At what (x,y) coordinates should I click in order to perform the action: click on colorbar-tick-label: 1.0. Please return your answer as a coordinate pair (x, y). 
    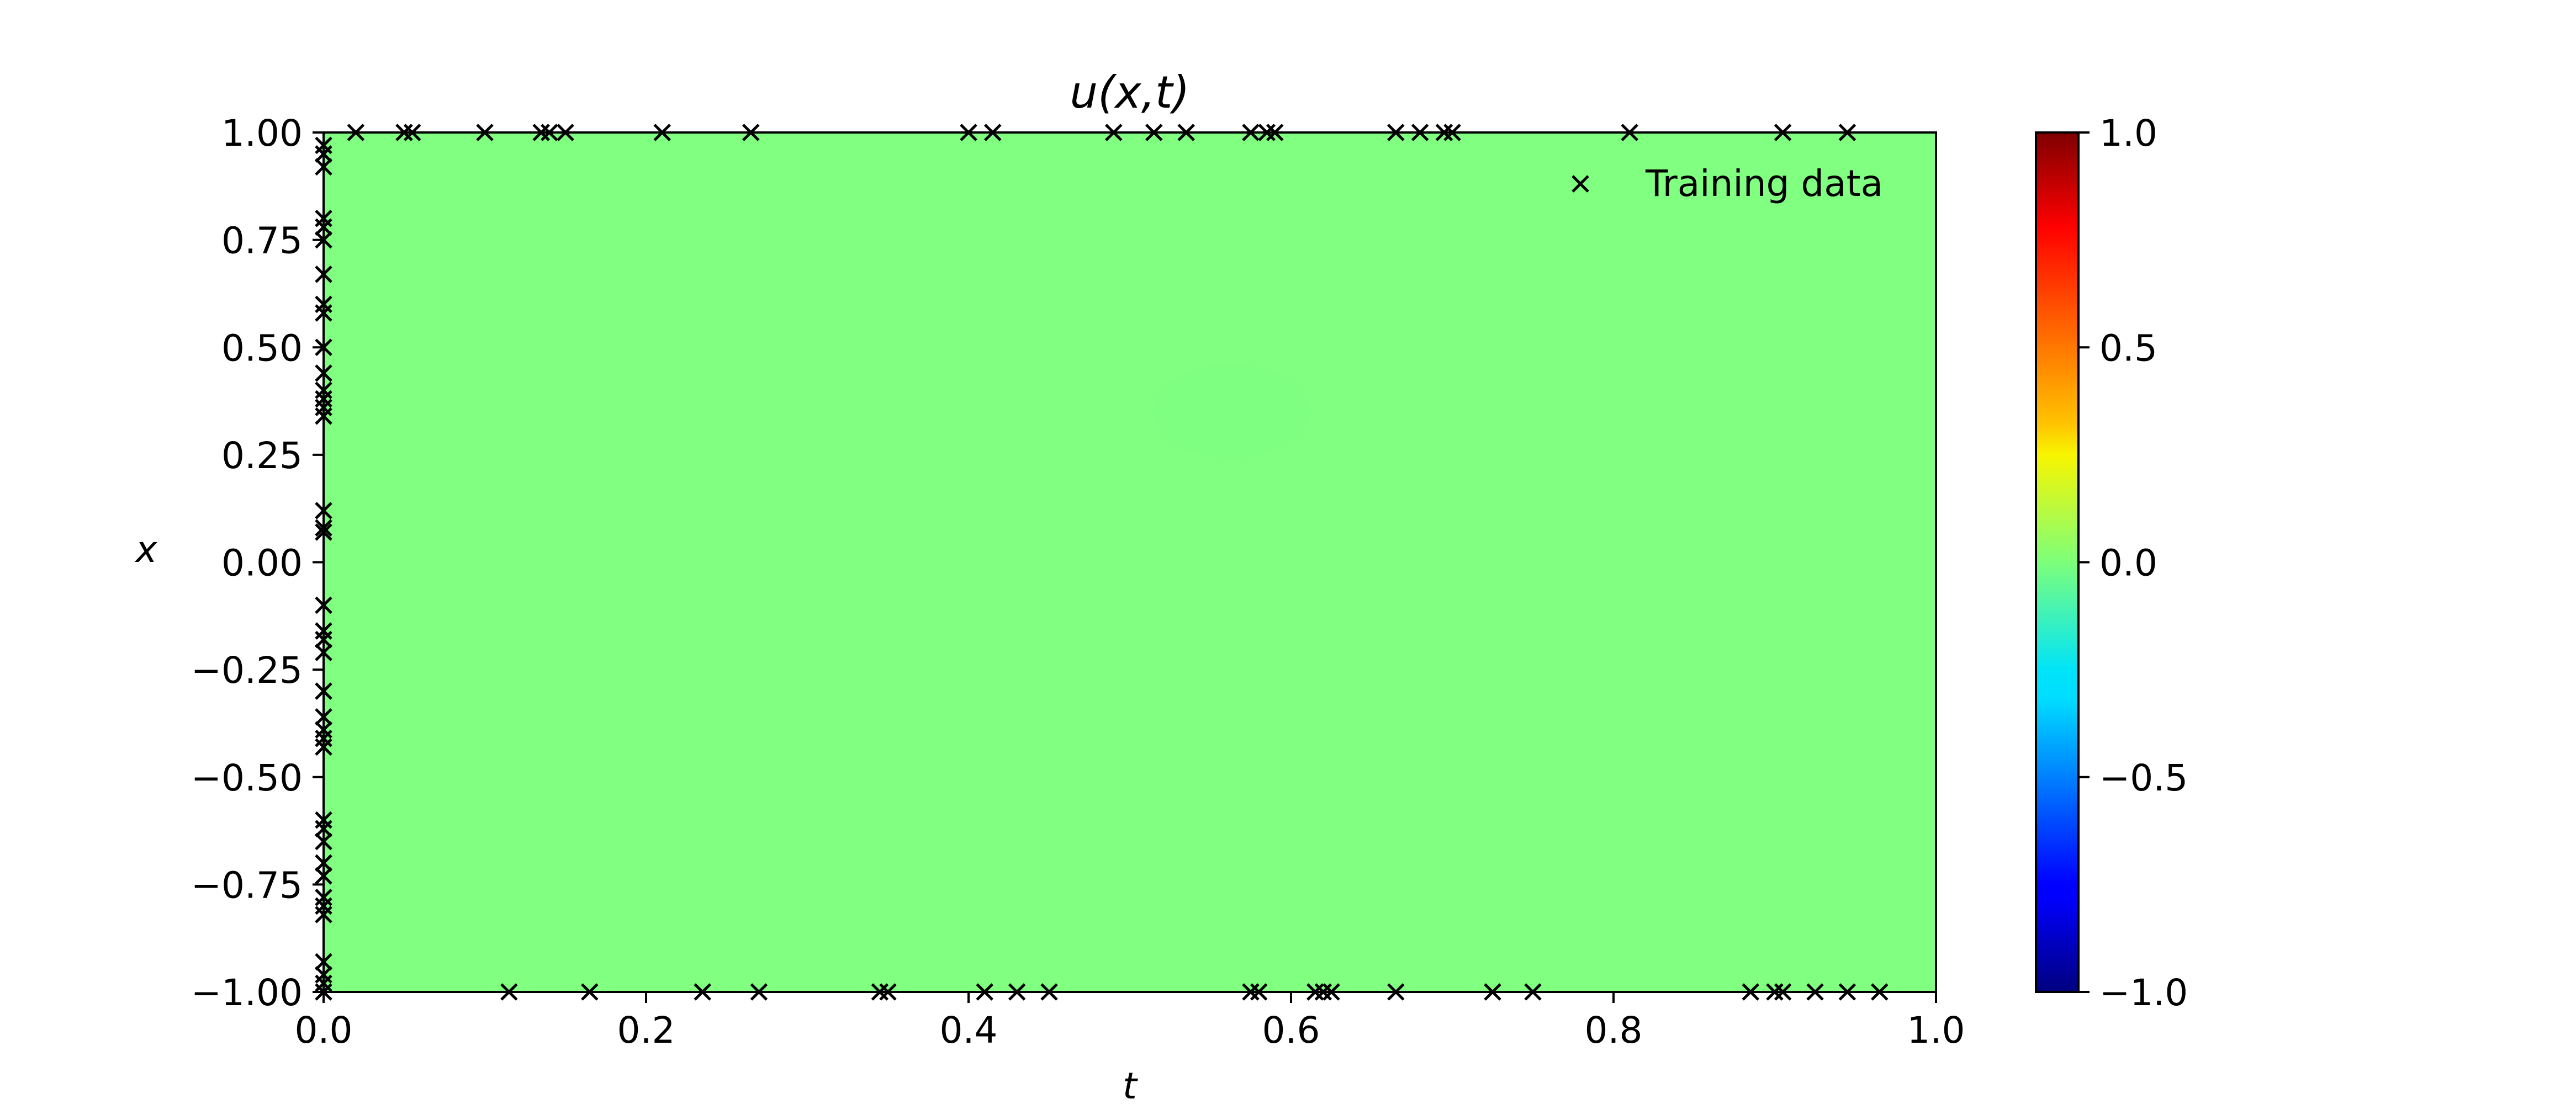
    Looking at the image, I should click on (2128, 134).